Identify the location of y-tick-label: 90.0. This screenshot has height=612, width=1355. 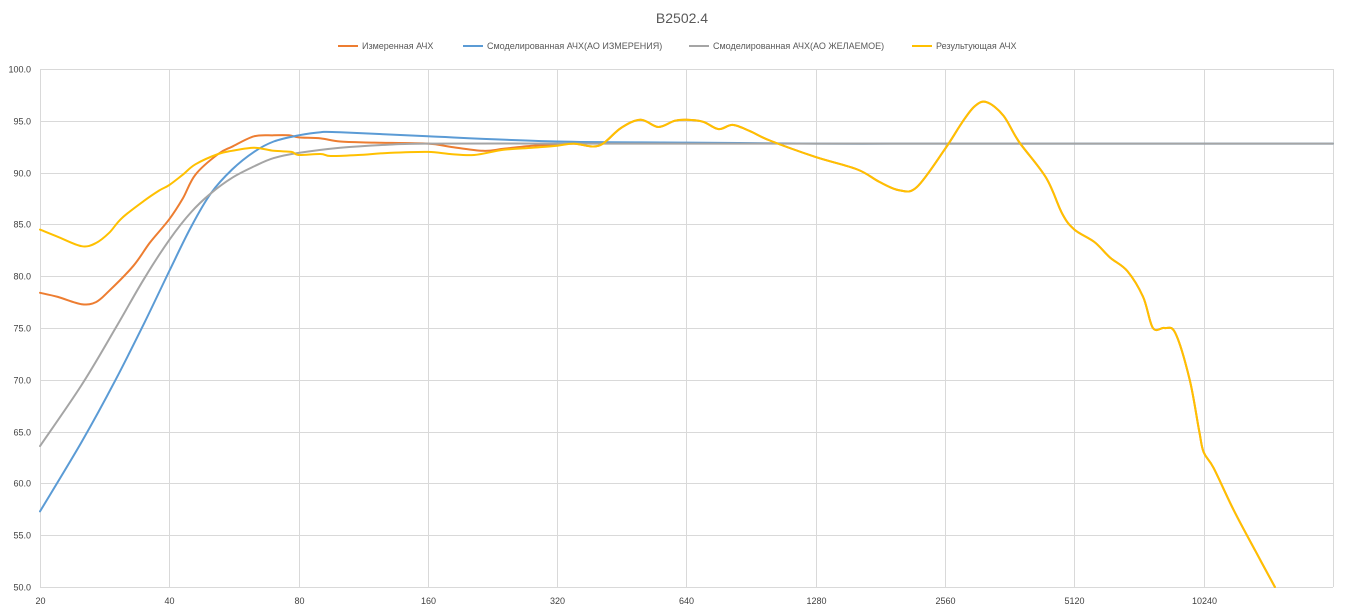
(22, 174).